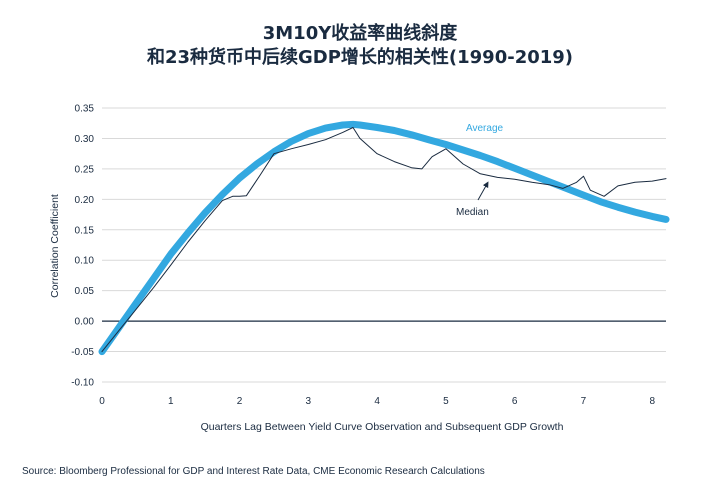  I want to click on chart-title-line-1: 3M10Y收益率曲线斜度, so click(360, 33).